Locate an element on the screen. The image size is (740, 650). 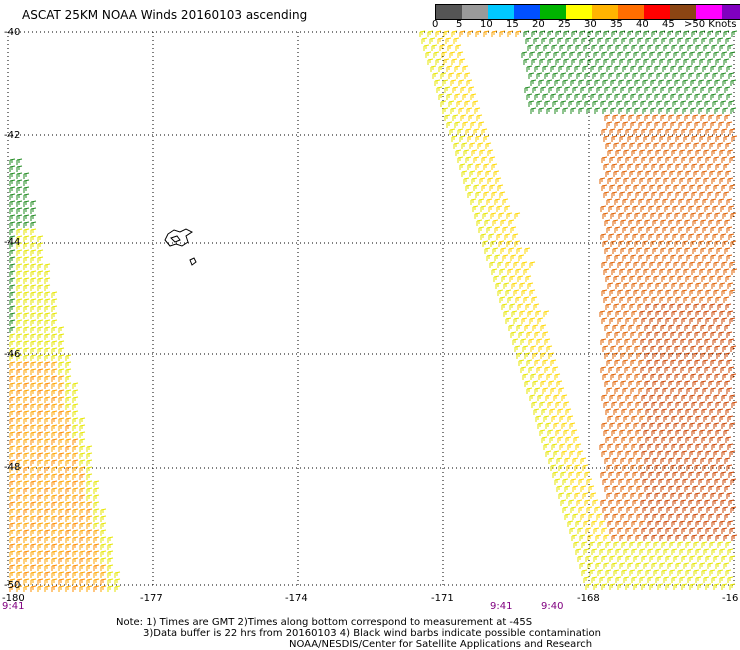
legend-label: 30 is located at coordinates (590, 24).